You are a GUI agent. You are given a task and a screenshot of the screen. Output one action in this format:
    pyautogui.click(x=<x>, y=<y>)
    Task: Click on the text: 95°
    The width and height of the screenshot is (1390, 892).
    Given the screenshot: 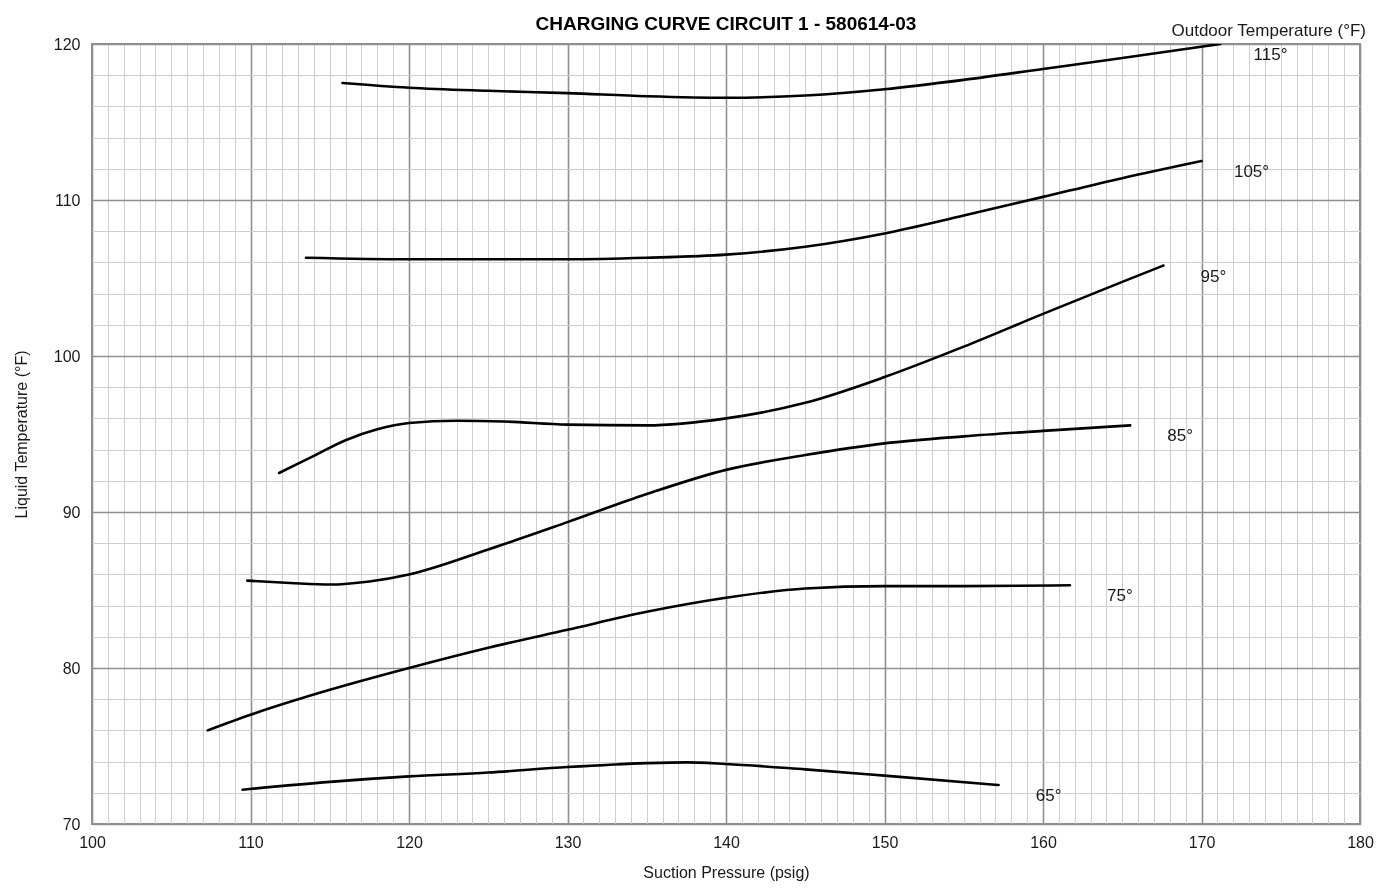 What is the action you would take?
    pyautogui.click(x=1213, y=276)
    